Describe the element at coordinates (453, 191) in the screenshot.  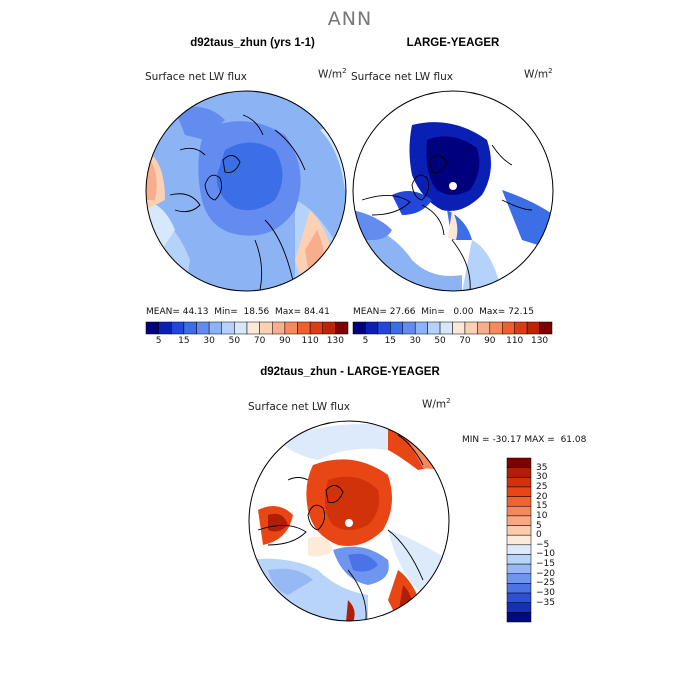
I see `panel2-polar-map` at that location.